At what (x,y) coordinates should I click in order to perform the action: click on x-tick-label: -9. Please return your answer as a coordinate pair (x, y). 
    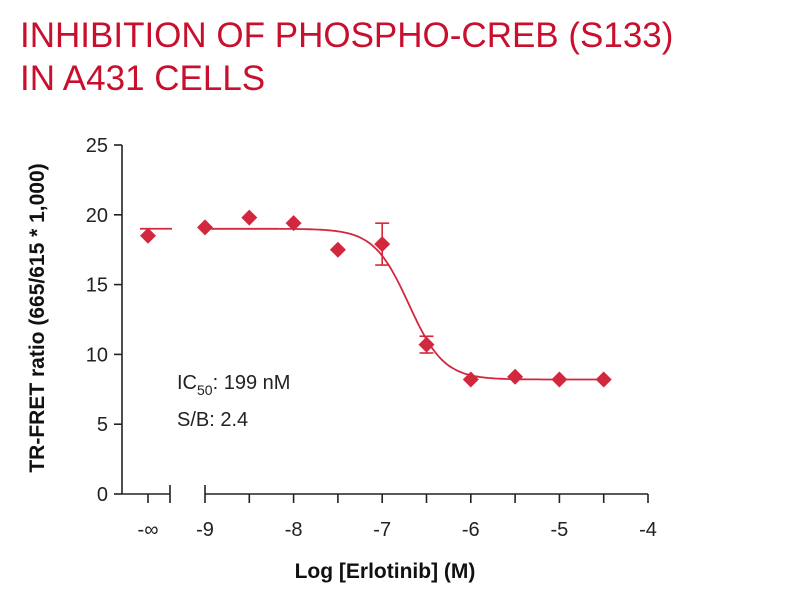
    Looking at the image, I should click on (205, 530).